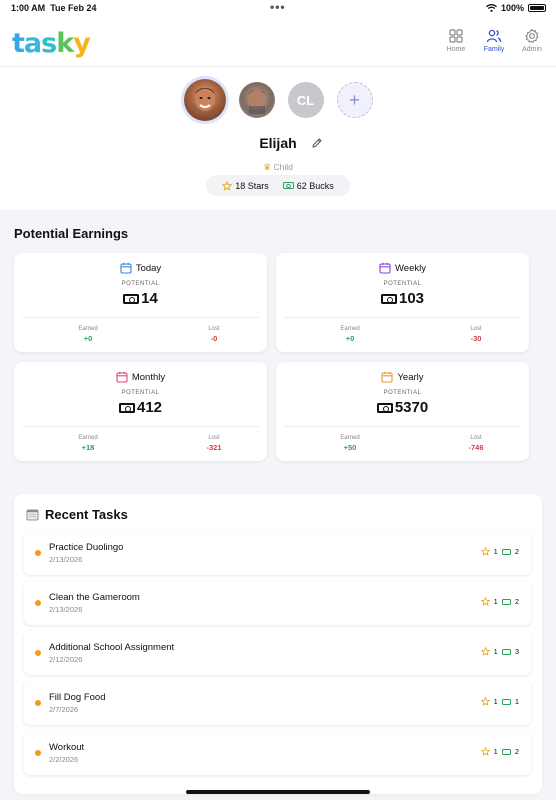 This screenshot has height=800, width=556. I want to click on recent-tasks-title: Recent Tasks, so click(77, 514).